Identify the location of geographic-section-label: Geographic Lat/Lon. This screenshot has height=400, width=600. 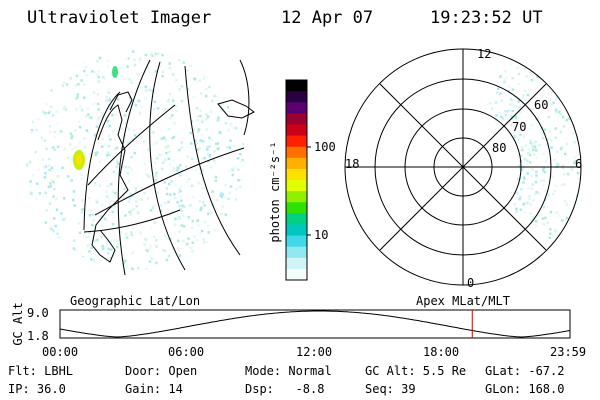
(135, 301).